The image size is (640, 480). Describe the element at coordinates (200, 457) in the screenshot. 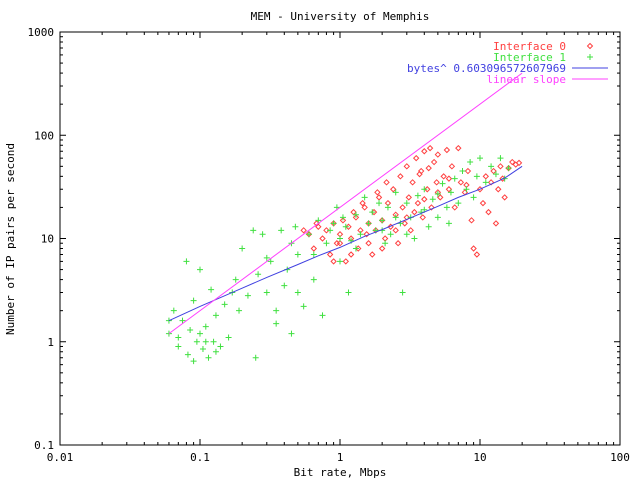

I see `x-tick-label: 0.1` at that location.